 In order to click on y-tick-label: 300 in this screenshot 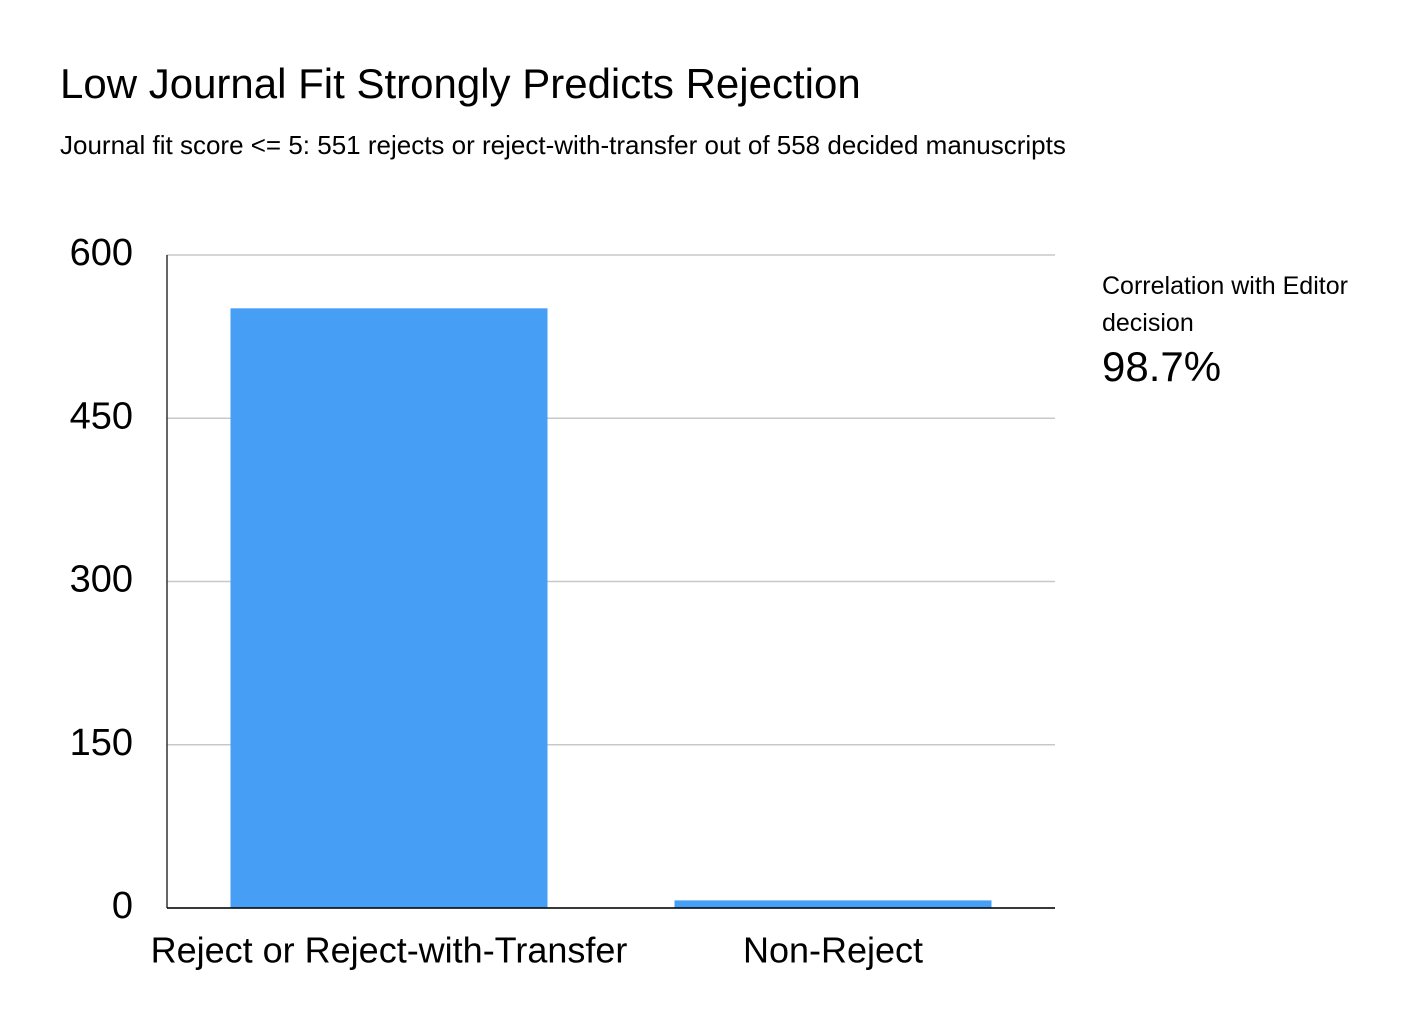, I will do `click(101, 580)`.